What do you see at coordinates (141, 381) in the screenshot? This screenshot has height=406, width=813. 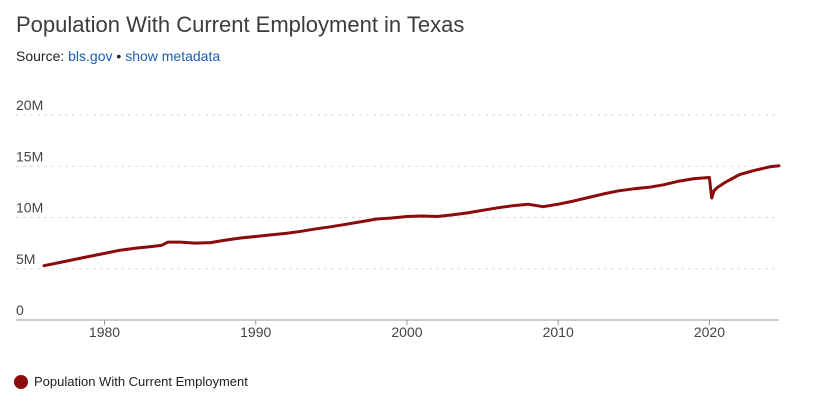 I see `legend-label: Population With Current Employment` at bounding box center [141, 381].